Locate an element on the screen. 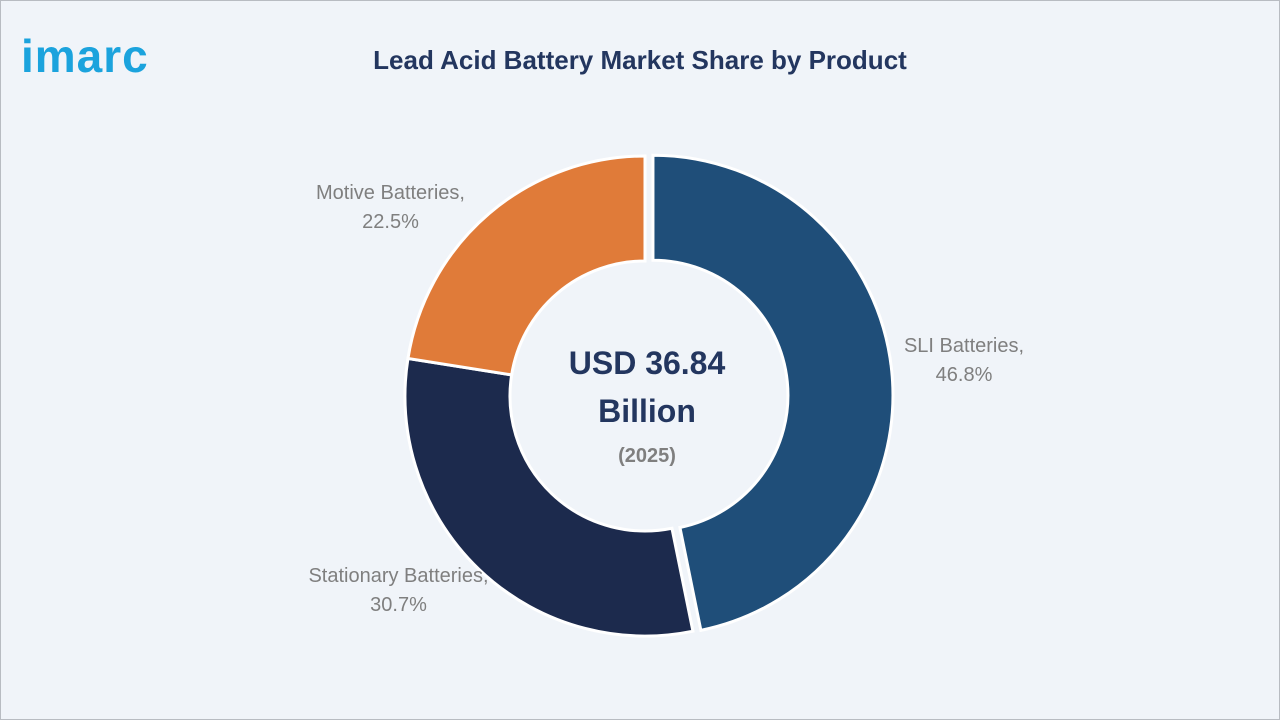  logo: imarc is located at coordinates (85, 56).